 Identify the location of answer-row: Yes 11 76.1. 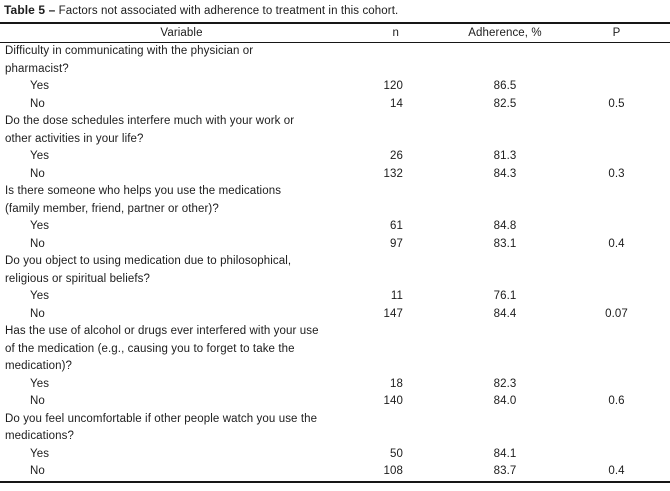
(335, 297).